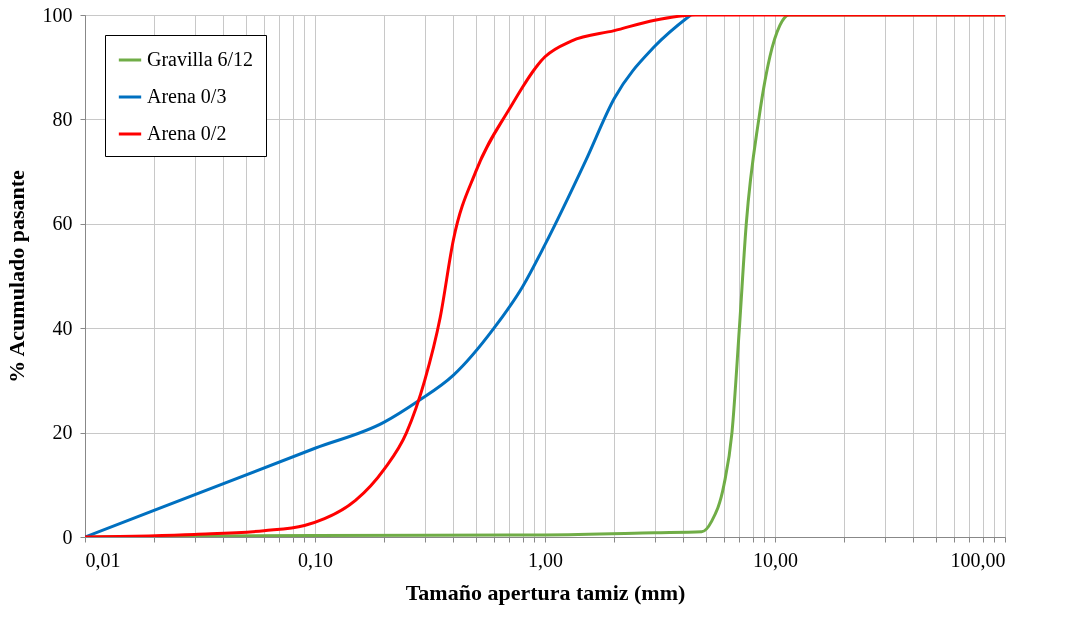 The image size is (1072, 643). I want to click on x-axis-title: Tamaño apertura tamiz (mm), so click(545, 592).